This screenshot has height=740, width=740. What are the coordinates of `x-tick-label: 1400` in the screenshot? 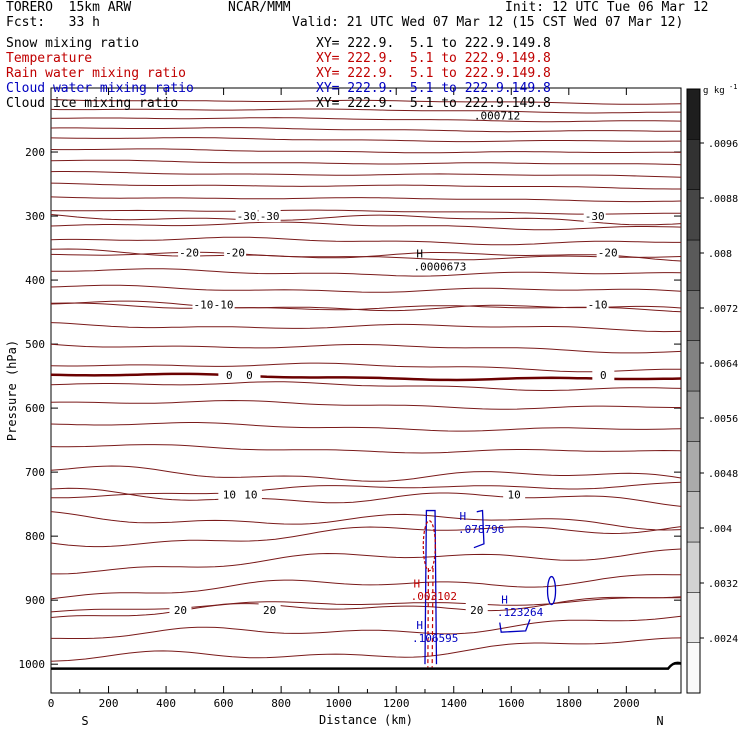 It's located at (453, 703).